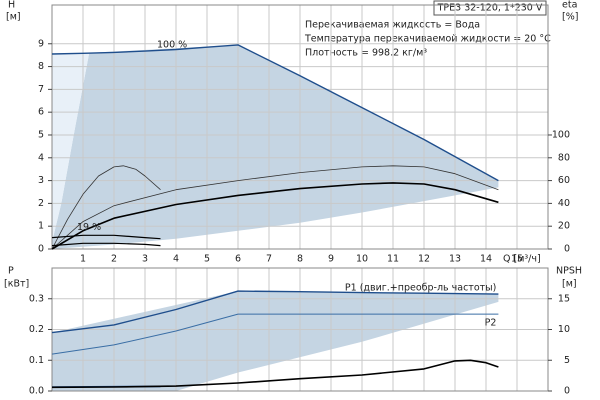  I want to click on y-tick-label: 0.3, so click(36, 298).